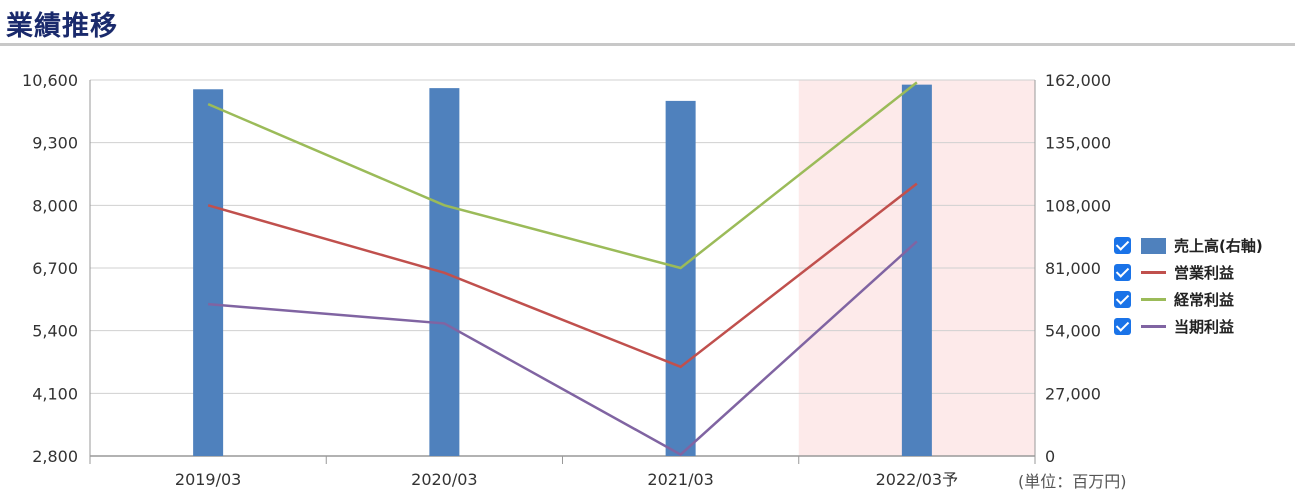  Describe the element at coordinates (1122, 326) in the screenshot. I see `legend-checkbox-net-profit` at that location.